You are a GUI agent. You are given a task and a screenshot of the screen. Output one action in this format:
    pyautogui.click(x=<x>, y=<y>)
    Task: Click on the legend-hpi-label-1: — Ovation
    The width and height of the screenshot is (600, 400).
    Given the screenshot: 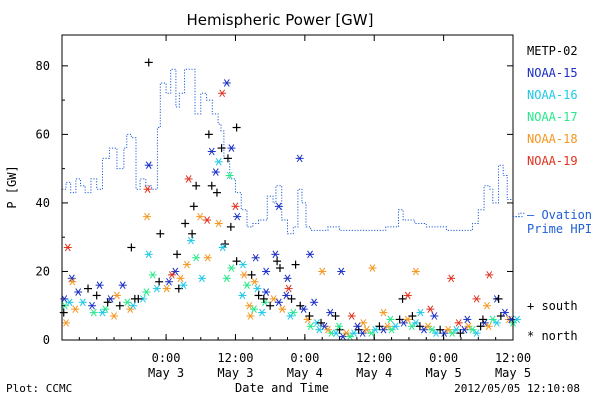 What is the action you would take?
    pyautogui.click(x=559, y=215)
    